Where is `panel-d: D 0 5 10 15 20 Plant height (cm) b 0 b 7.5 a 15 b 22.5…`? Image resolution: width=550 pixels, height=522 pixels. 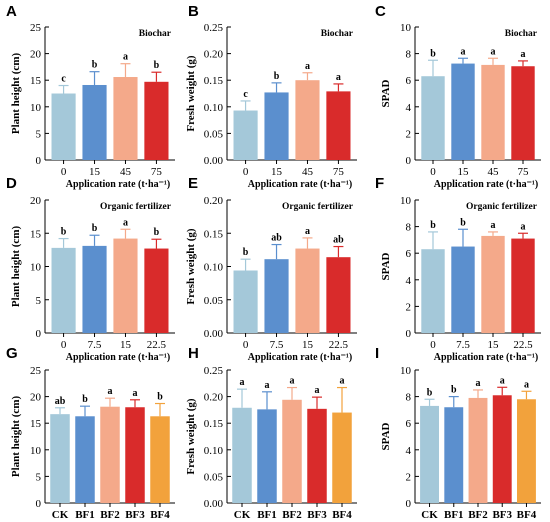 panel-d: D 0 5 10 15 20 Plant height (cm) b 0 b 7.5 a 15 b 22.5… is located at coordinates (90, 269).